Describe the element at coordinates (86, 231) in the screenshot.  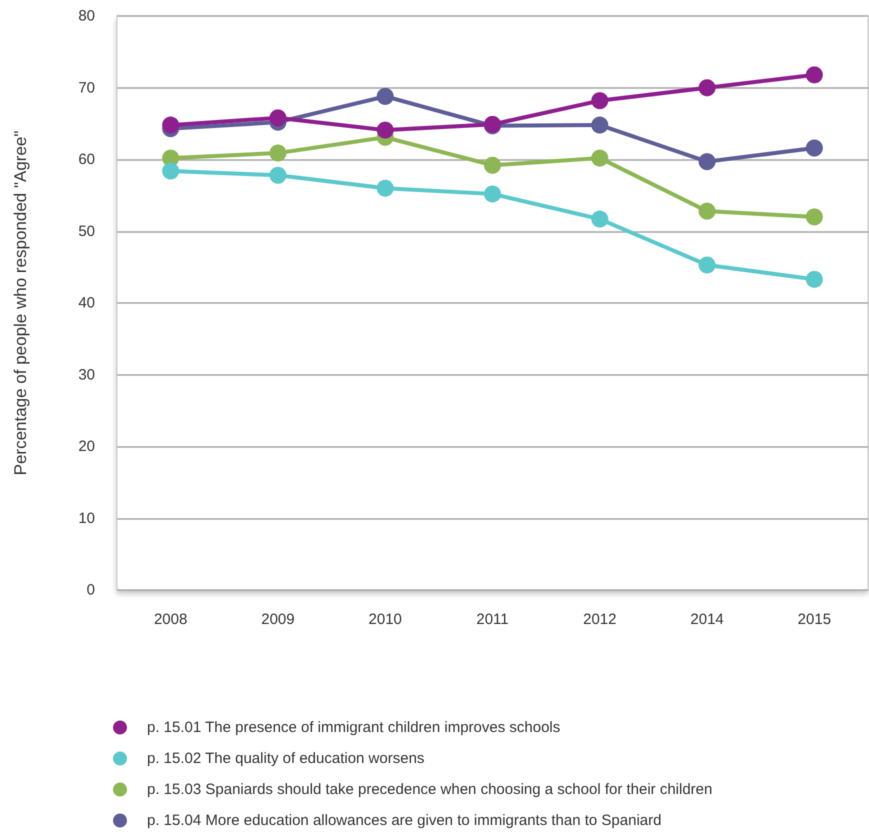
I see `y-tick-label: 50` at that location.